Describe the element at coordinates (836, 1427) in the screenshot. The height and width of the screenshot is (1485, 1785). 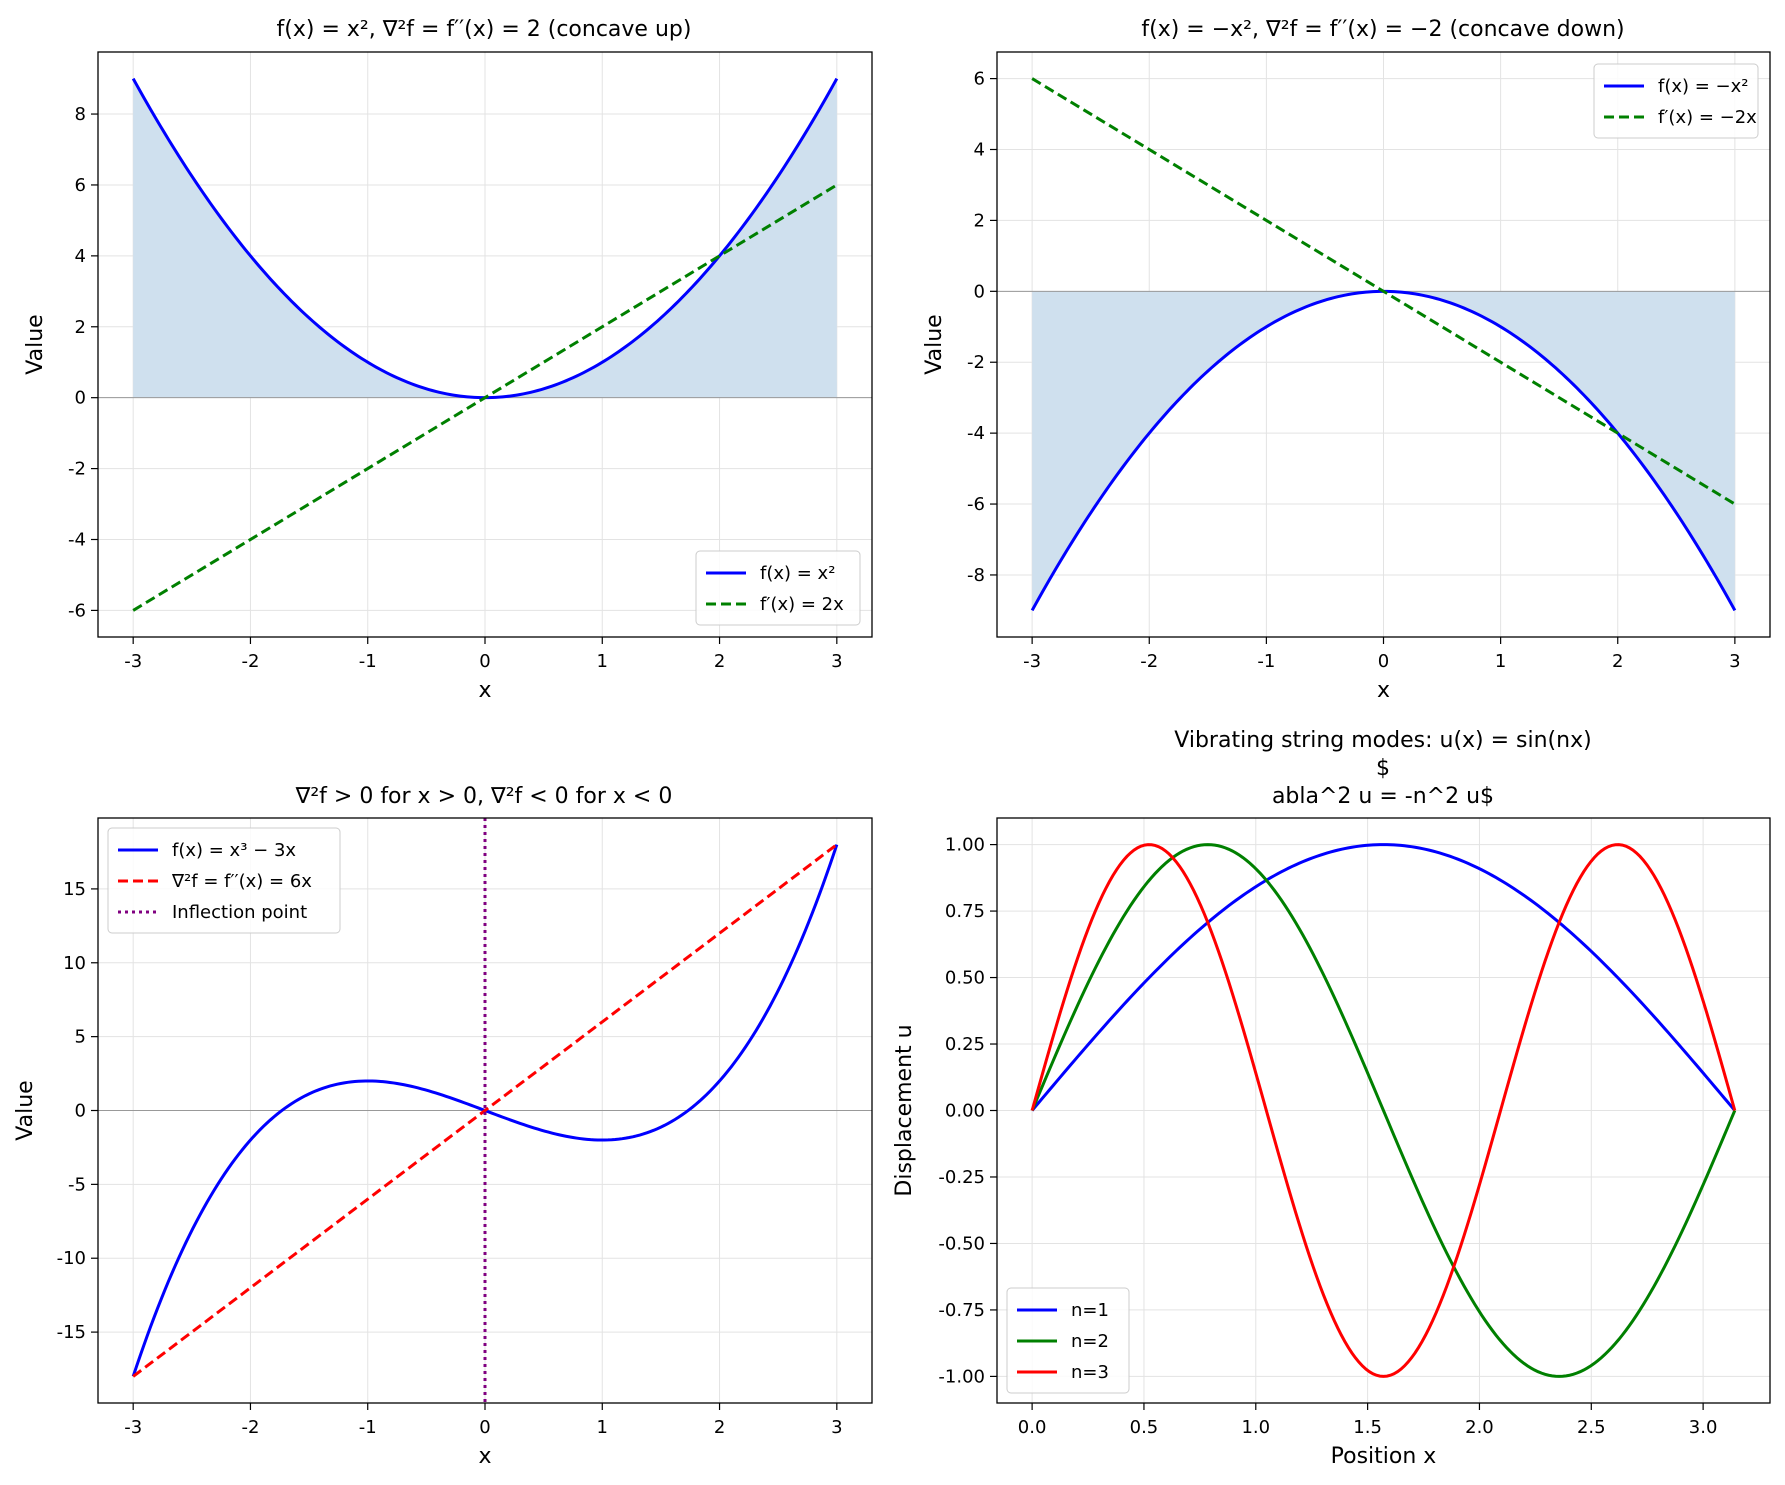
I see `panel-3-x-tick-label: 3` at that location.